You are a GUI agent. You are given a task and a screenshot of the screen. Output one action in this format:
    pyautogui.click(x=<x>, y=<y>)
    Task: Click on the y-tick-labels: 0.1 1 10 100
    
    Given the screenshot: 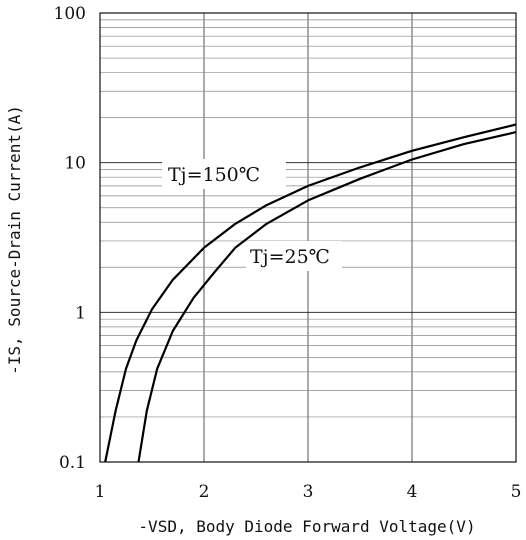 What is the action you would take?
    pyautogui.click(x=70, y=238)
    